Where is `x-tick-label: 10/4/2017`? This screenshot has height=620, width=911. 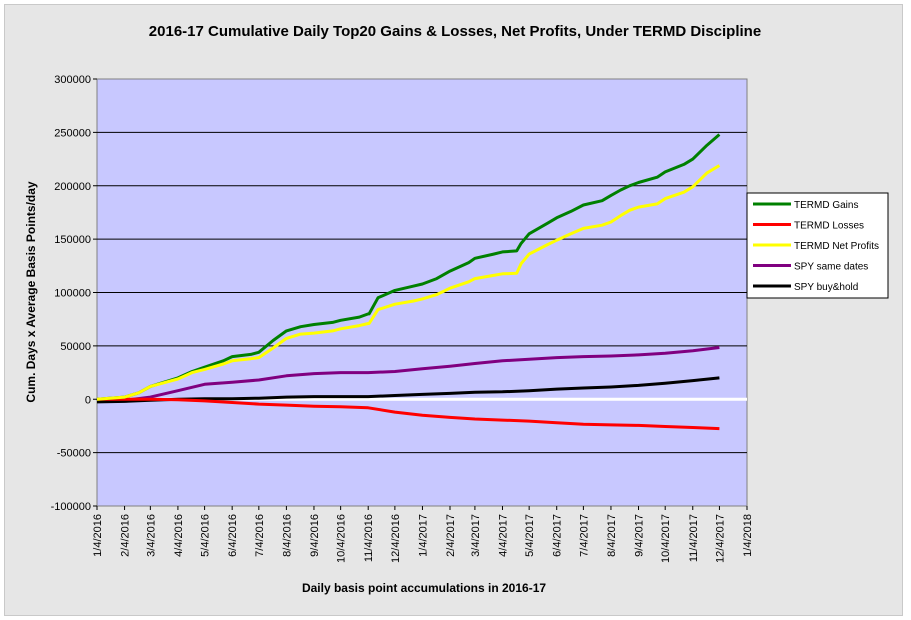 x-tick-label: 10/4/2017 is located at coordinates (666, 538).